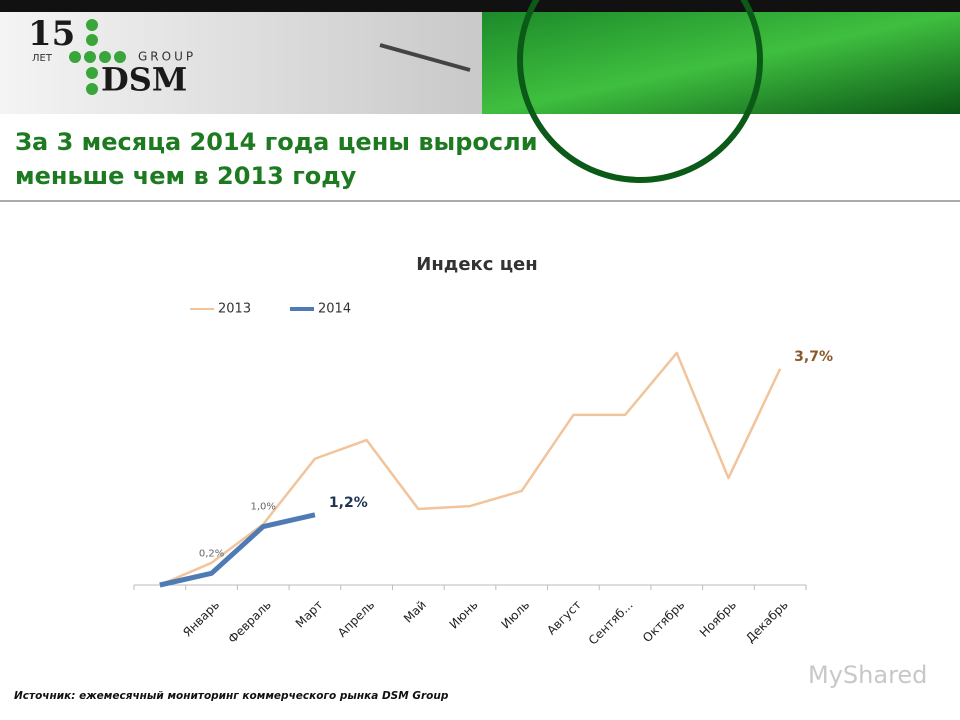 Image resolution: width=960 pixels, height=720 pixels. I want to click on x-tick-label: Июль, so click(515, 615).